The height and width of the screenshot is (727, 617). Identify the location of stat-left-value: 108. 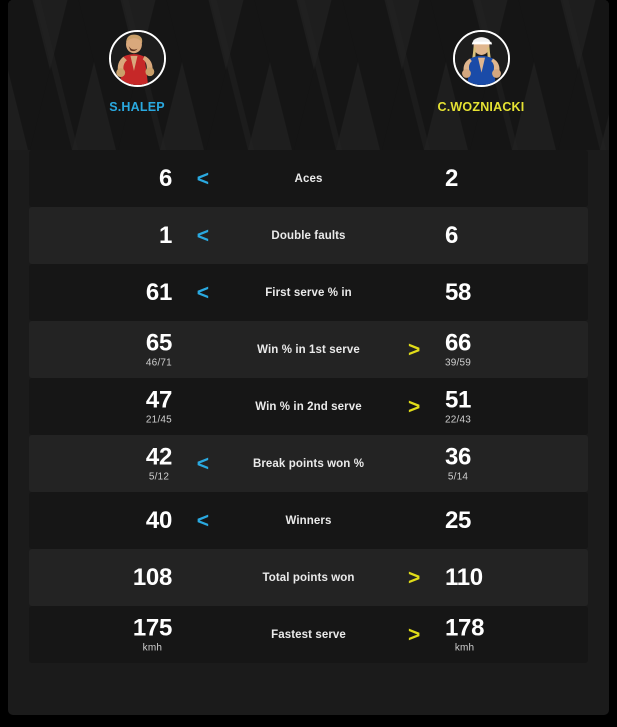
(152, 577).